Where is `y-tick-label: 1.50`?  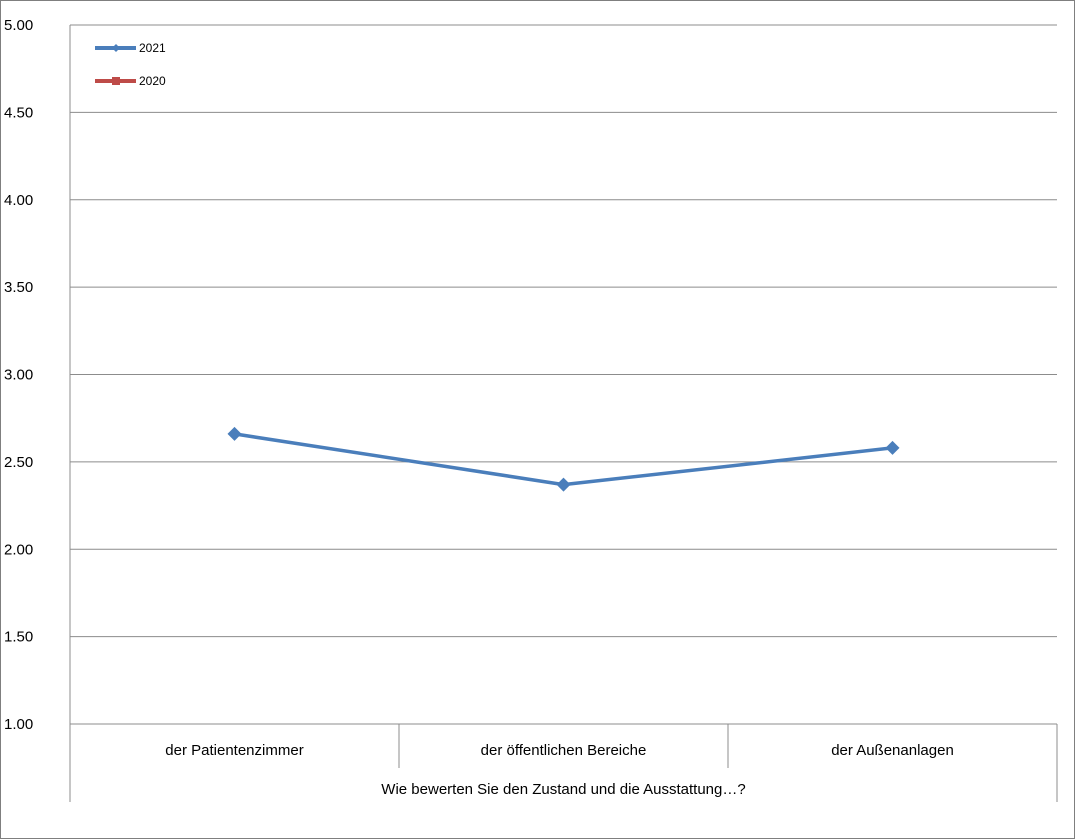
y-tick-label: 1.50 is located at coordinates (18, 637).